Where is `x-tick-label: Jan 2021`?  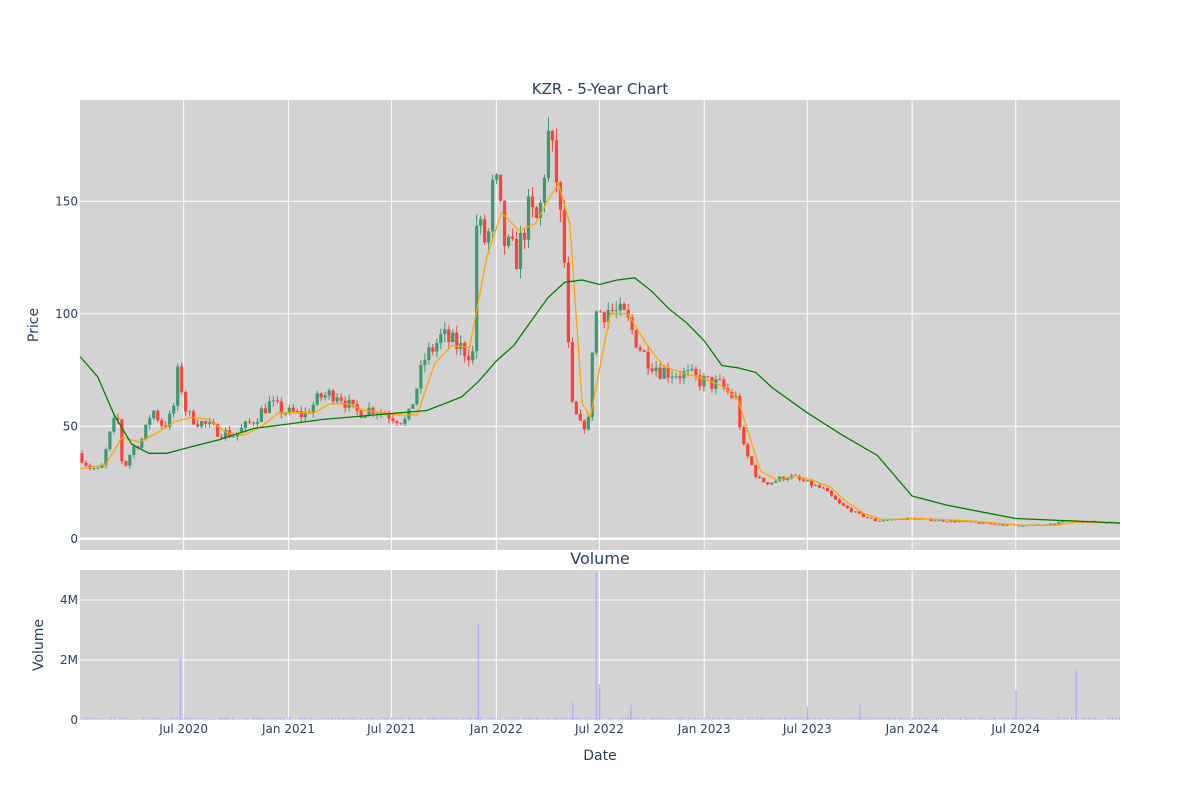
x-tick-label: Jan 2021 is located at coordinates (288, 729).